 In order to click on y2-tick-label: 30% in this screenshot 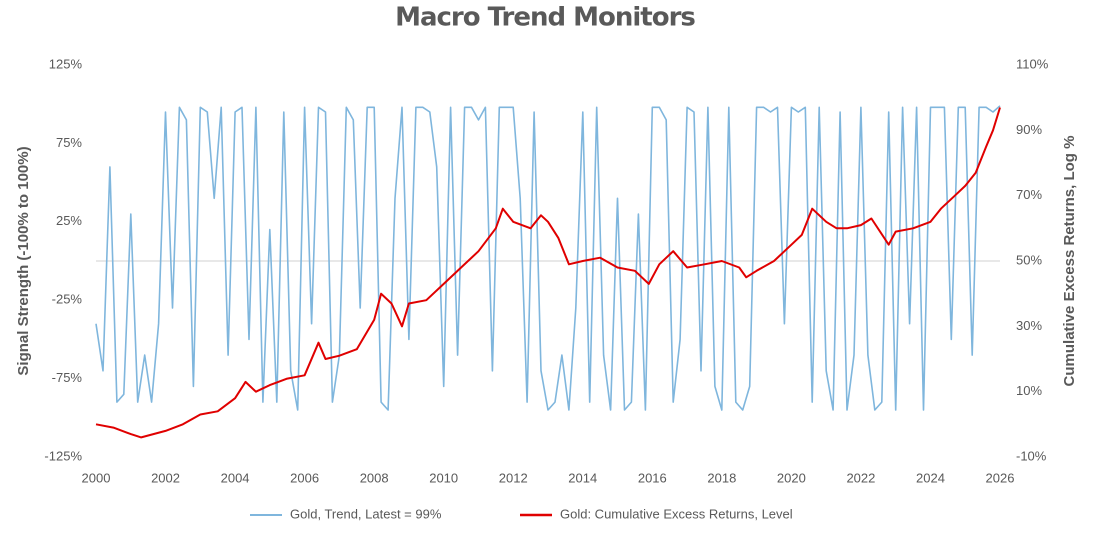, I will do `click(1029, 325)`.